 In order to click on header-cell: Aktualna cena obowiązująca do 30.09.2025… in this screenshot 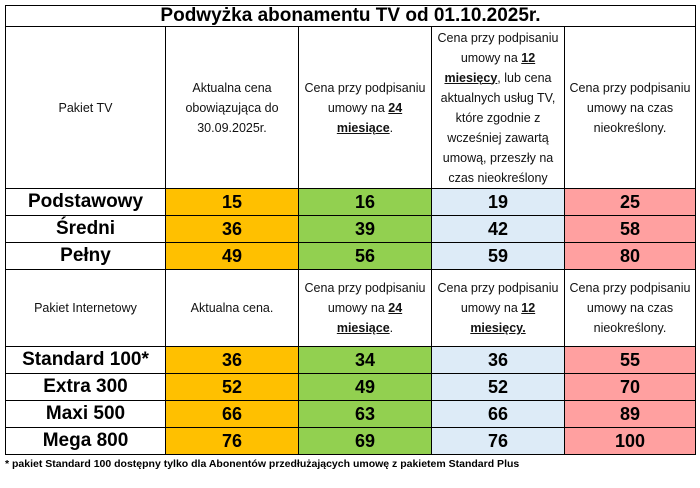, I will do `click(232, 107)`.